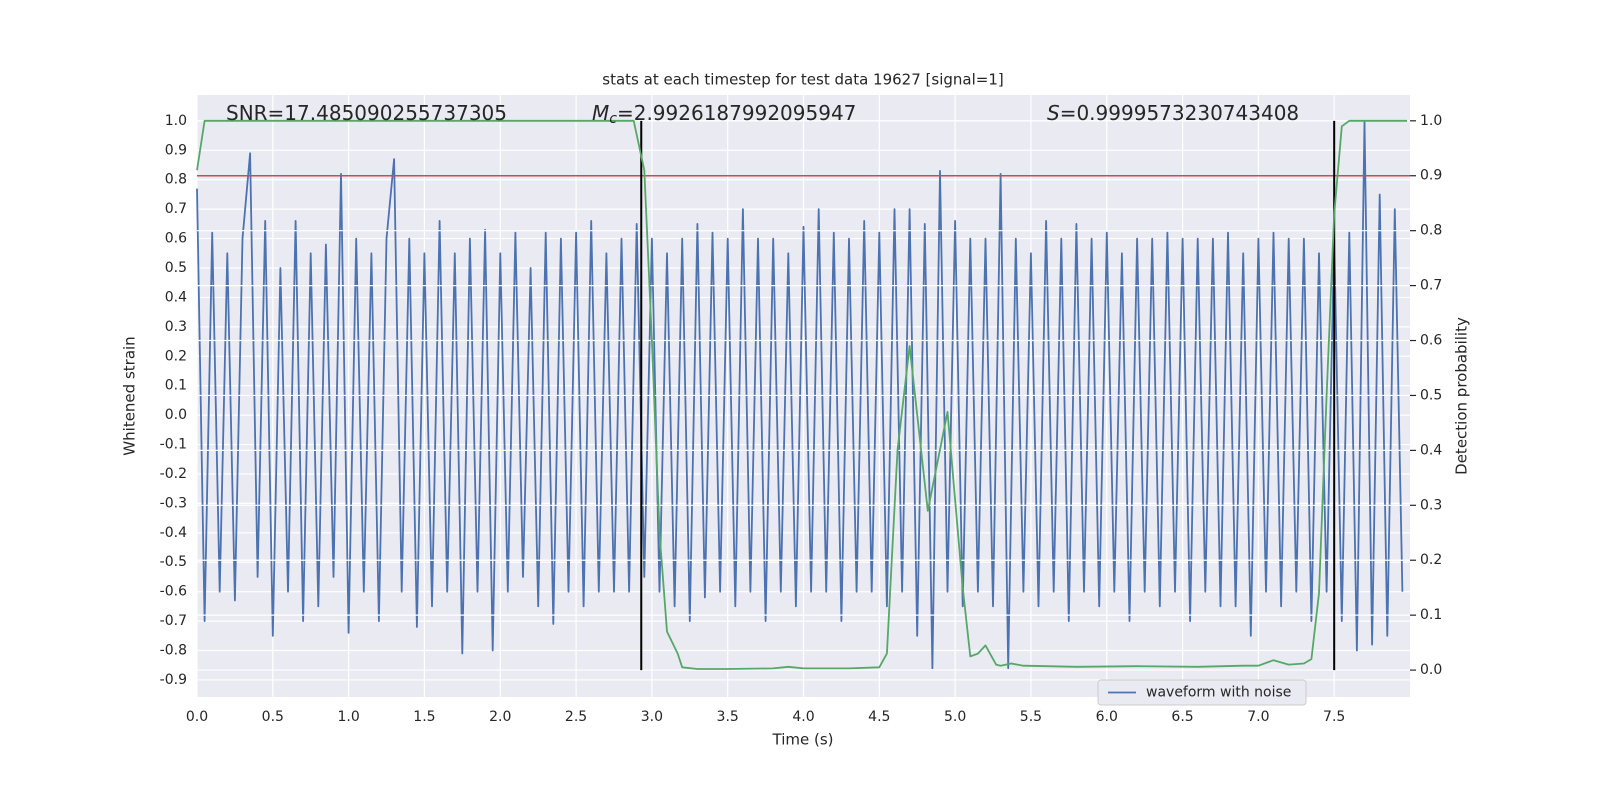 The width and height of the screenshot is (1600, 800). I want to click on x-tick-label: 2.0, so click(500, 717).